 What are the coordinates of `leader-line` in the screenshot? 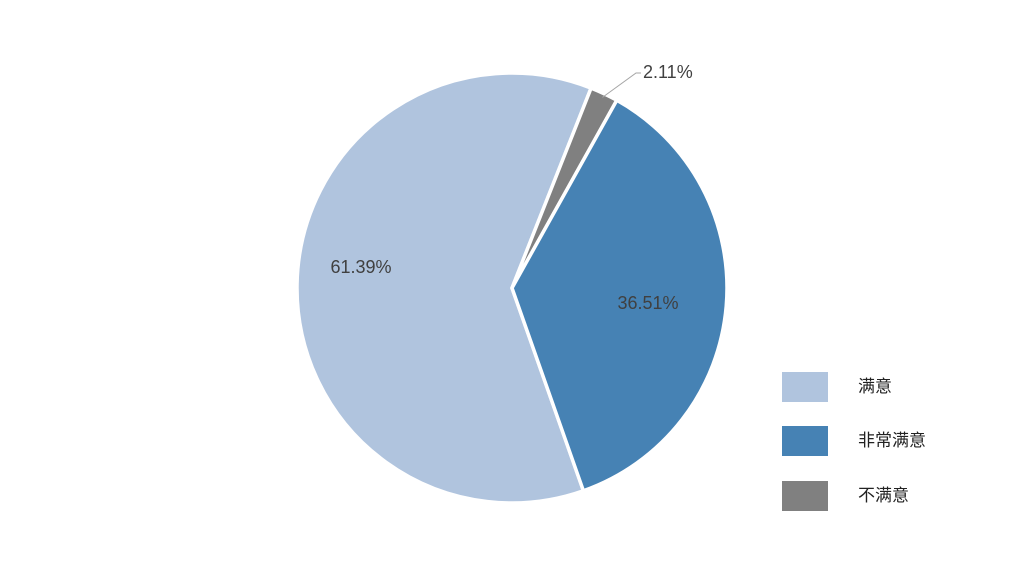 It's located at (621, 85).